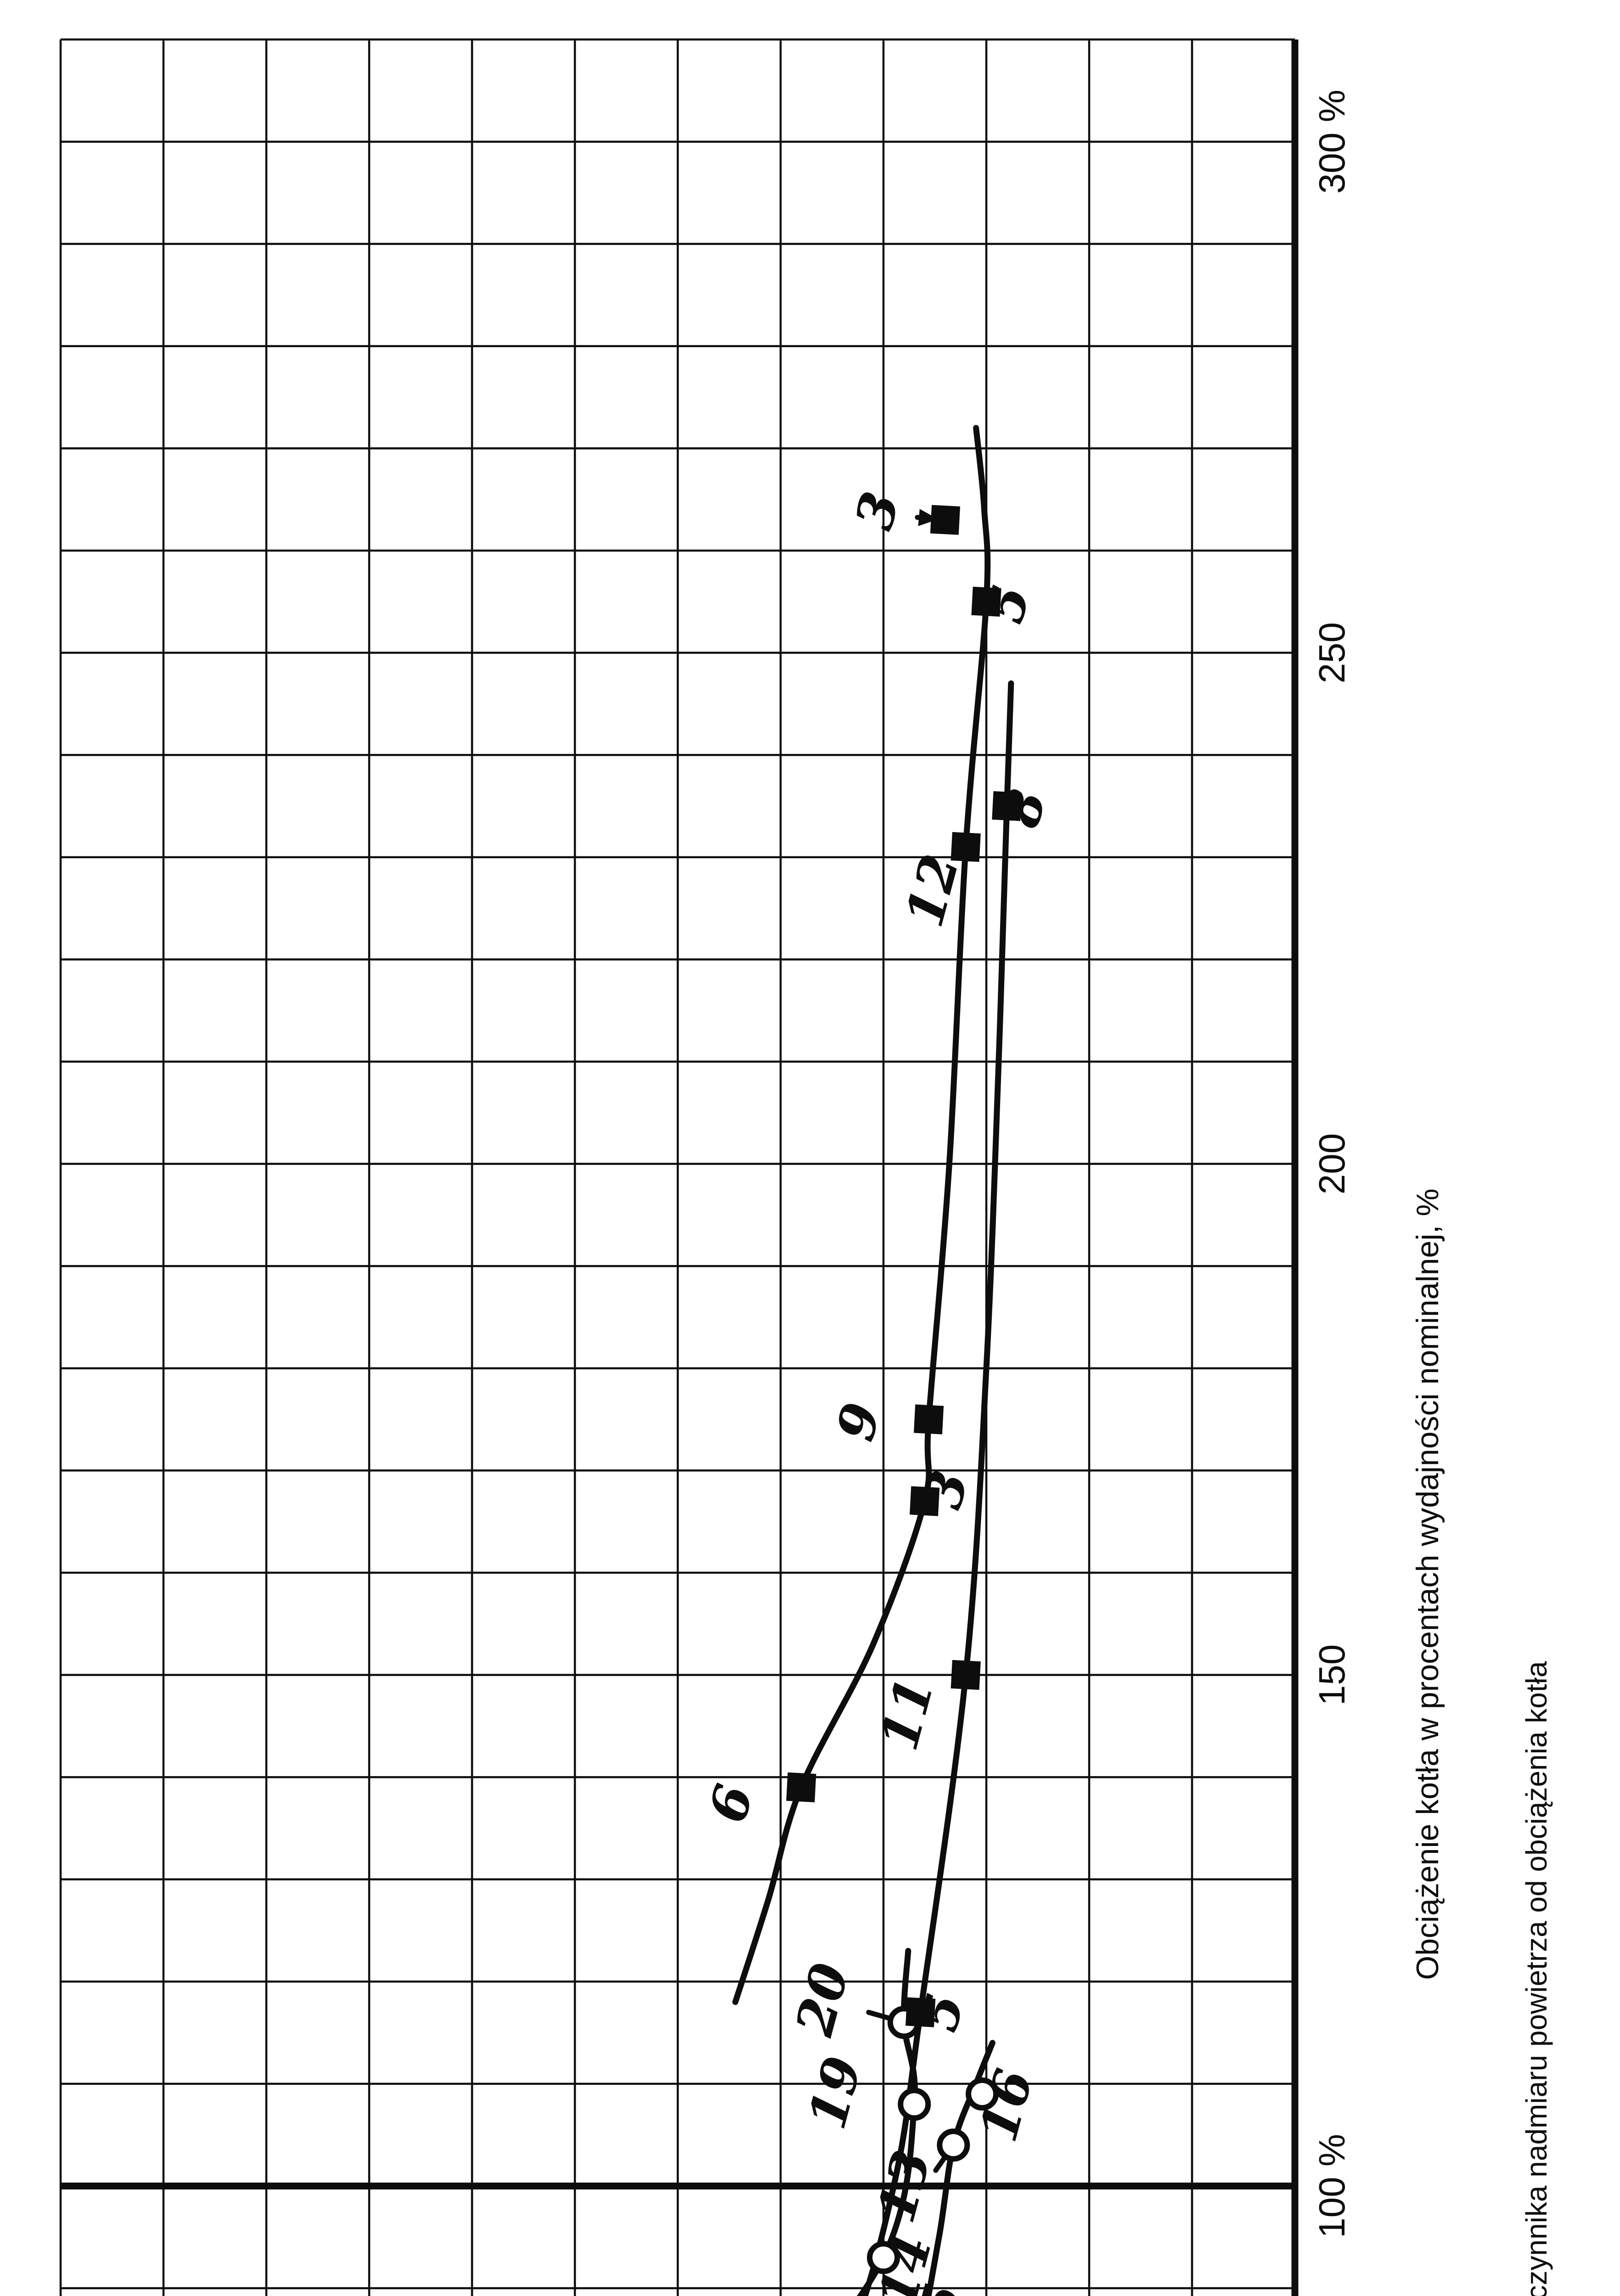  Describe the element at coordinates (877, 511) in the screenshot. I see `point-label: 3` at that location.